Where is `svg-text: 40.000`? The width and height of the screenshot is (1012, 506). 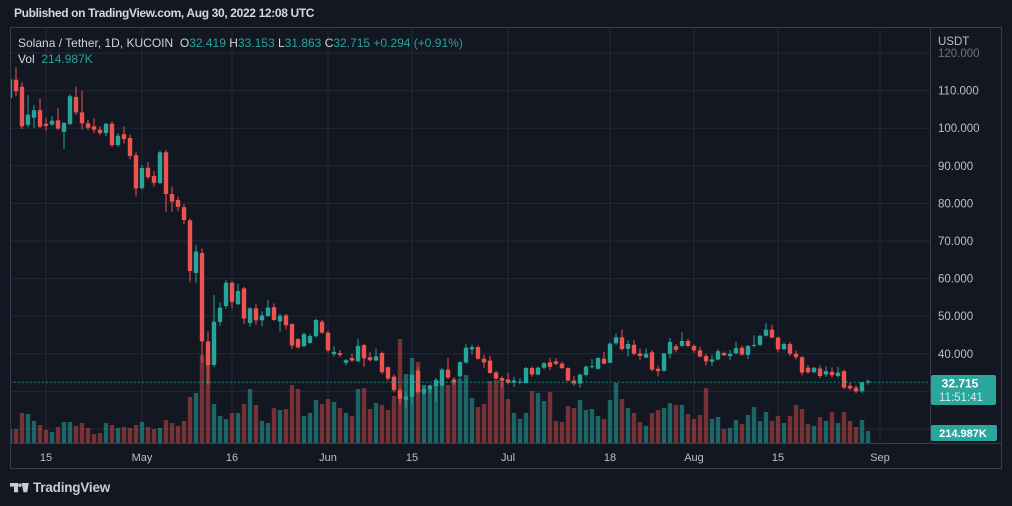
svg-text: 40.000 is located at coordinates (955, 355).